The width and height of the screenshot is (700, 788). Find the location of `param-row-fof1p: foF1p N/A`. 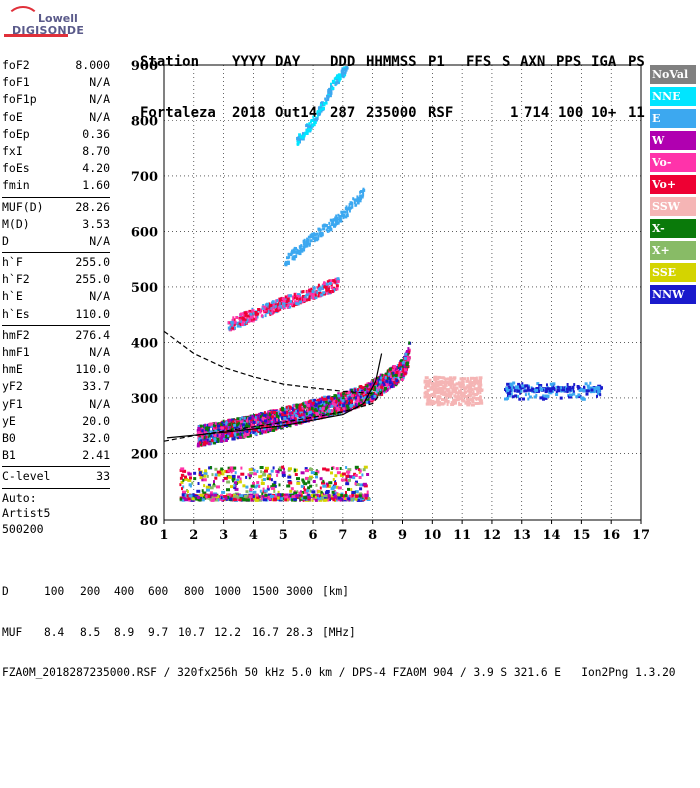

param-row-fof1p: foF1p N/A is located at coordinates (56, 100).